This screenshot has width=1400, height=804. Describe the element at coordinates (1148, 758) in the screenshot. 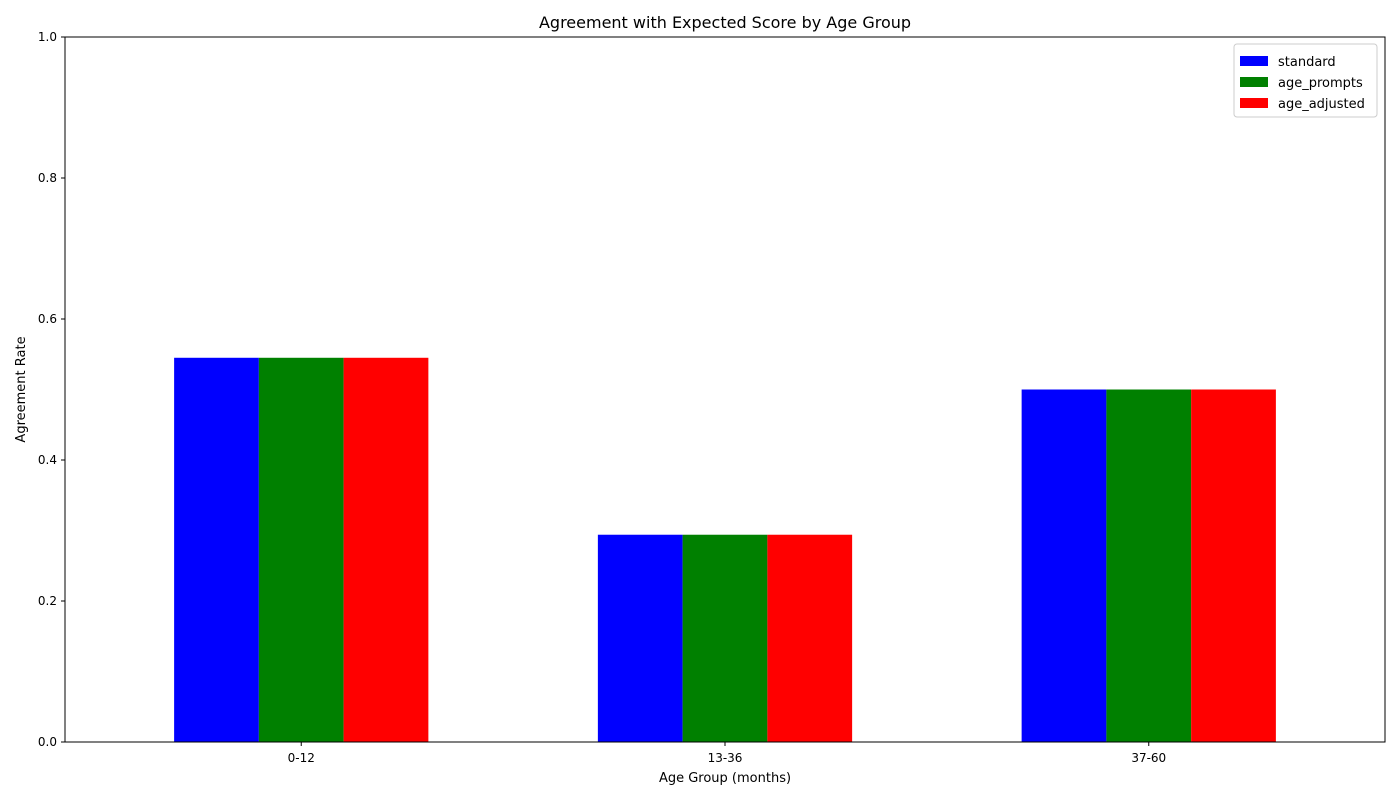

I see `x-tick-label: 37-60` at that location.